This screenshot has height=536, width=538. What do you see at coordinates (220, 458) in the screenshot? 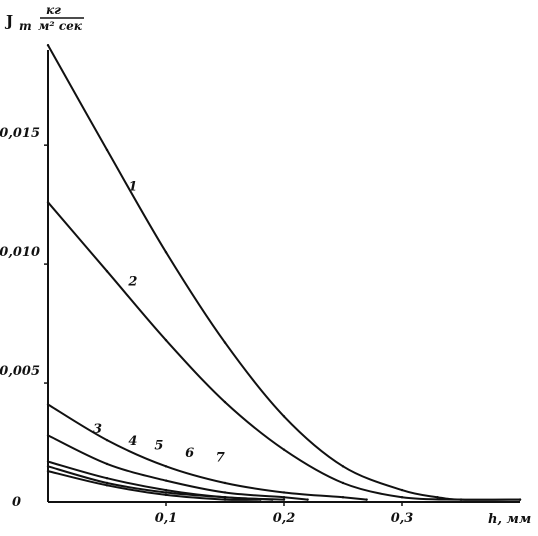
I see `series-label-7: 7` at bounding box center [220, 458].